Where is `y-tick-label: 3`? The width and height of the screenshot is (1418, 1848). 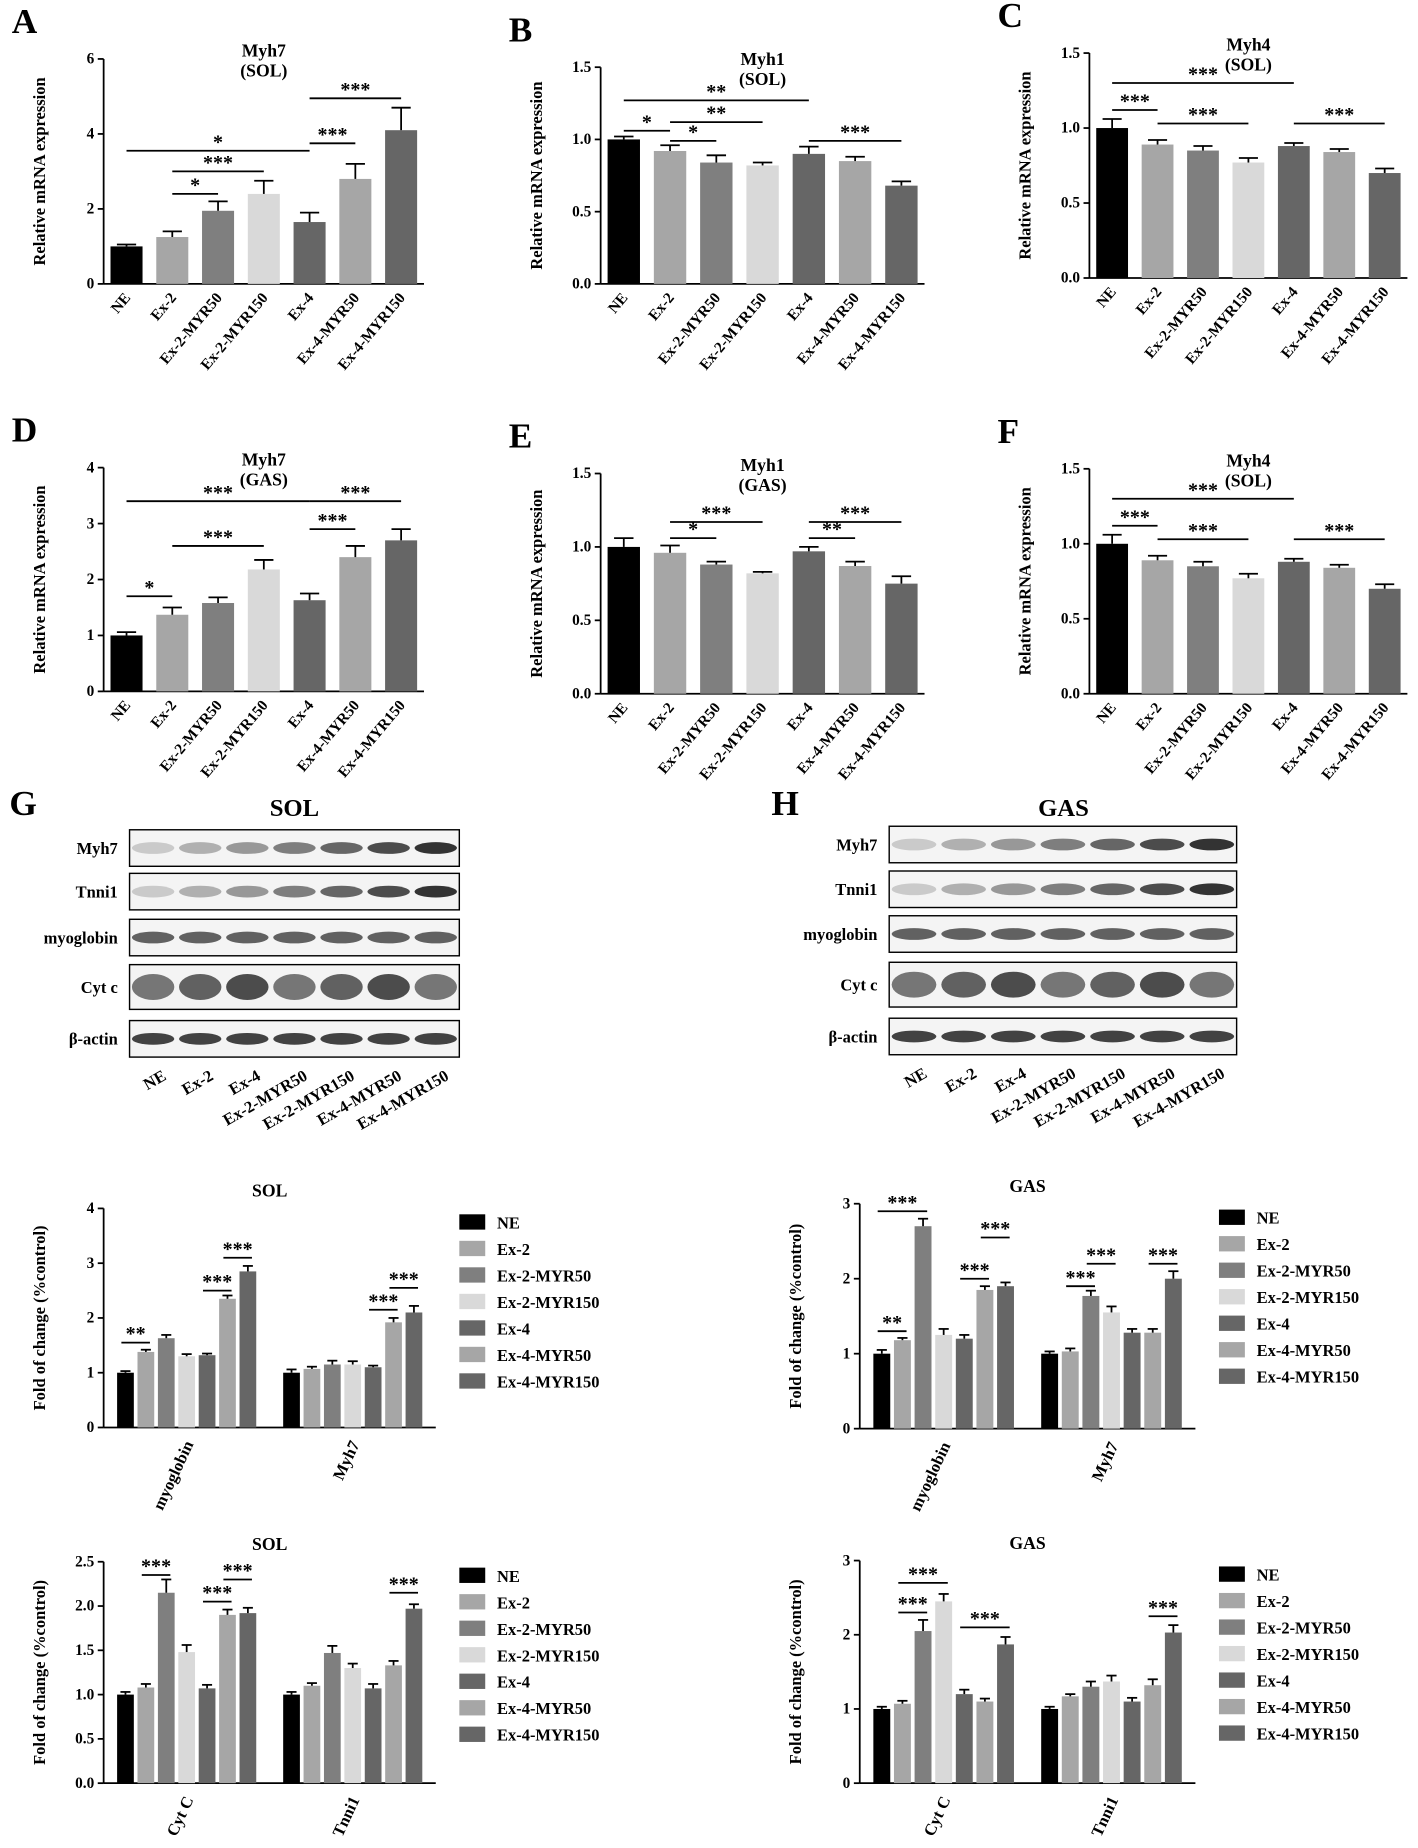 y-tick-label: 3 is located at coordinates (91, 1263).